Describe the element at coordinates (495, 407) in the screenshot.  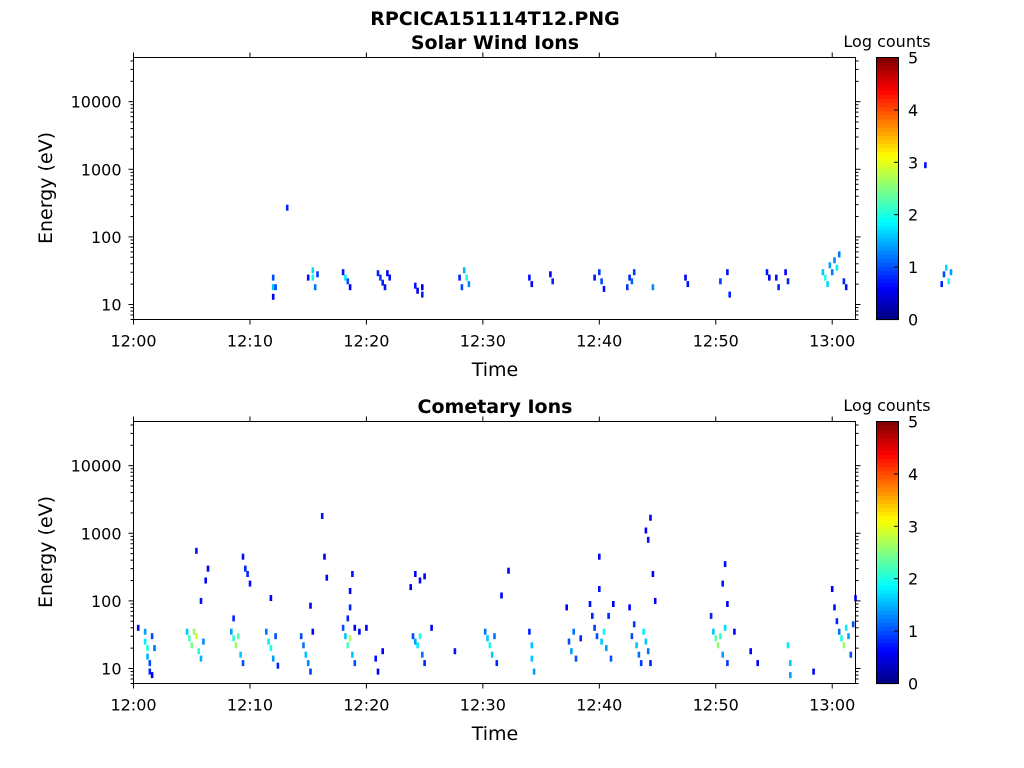
I see `panel-title: Cometary Ions` at that location.